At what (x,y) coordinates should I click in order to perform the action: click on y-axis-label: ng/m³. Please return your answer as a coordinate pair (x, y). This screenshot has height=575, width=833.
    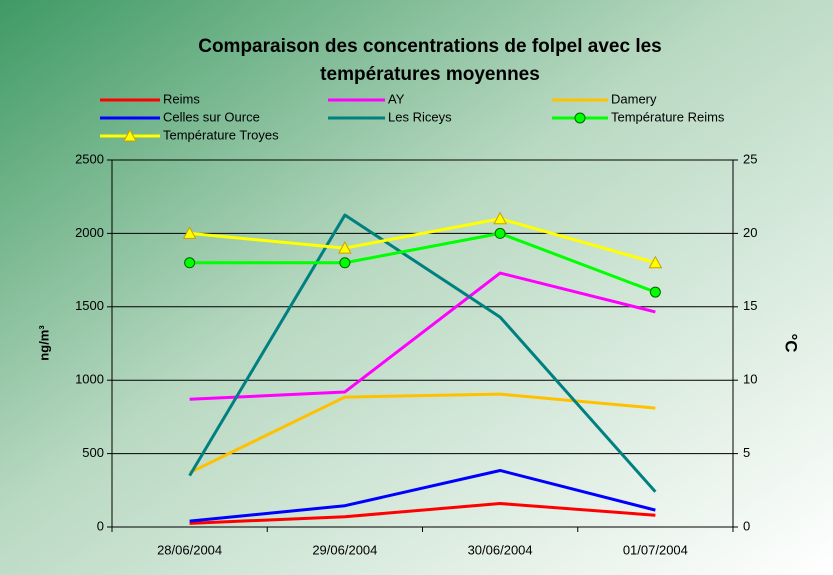
    Looking at the image, I should click on (43, 343).